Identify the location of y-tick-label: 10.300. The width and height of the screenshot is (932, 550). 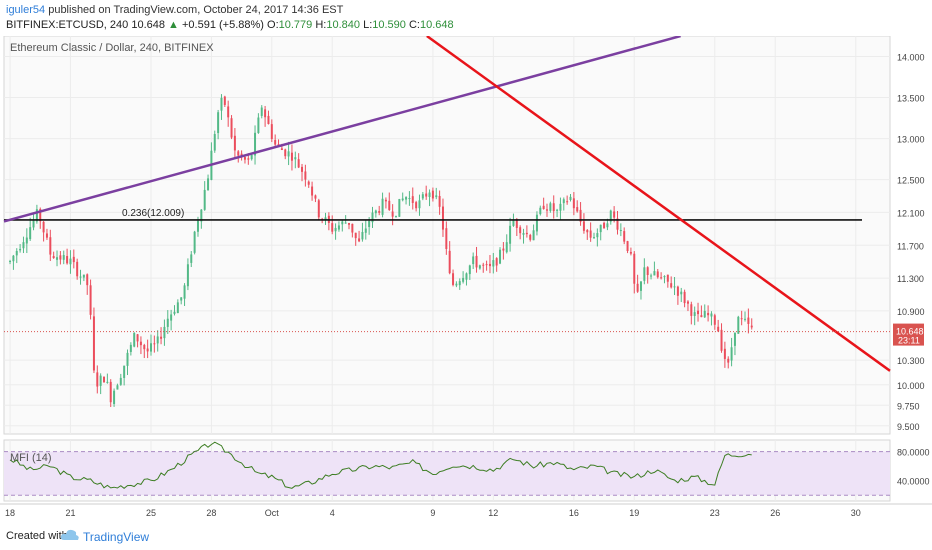
(911, 361).